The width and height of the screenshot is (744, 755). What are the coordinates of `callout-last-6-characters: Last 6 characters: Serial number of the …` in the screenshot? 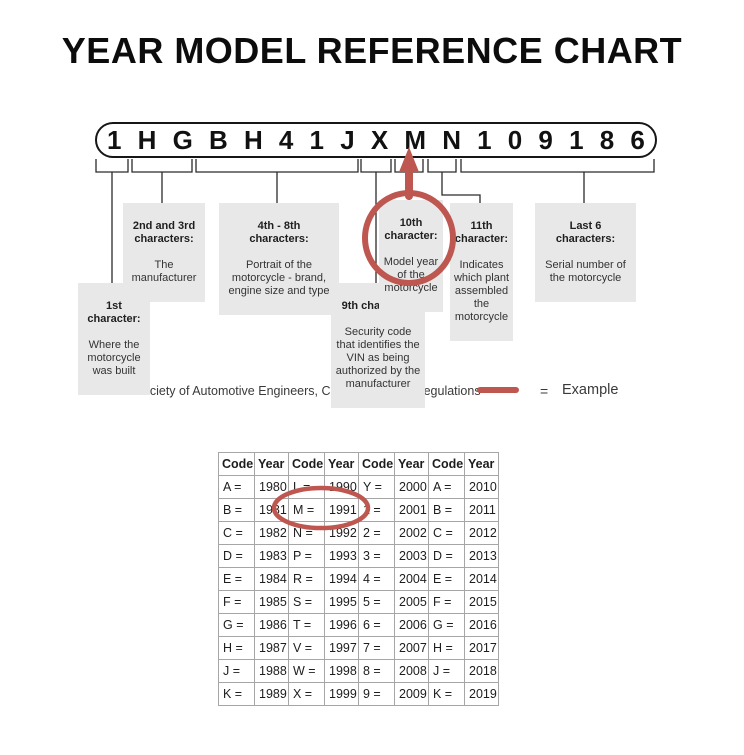 It's located at (585, 252).